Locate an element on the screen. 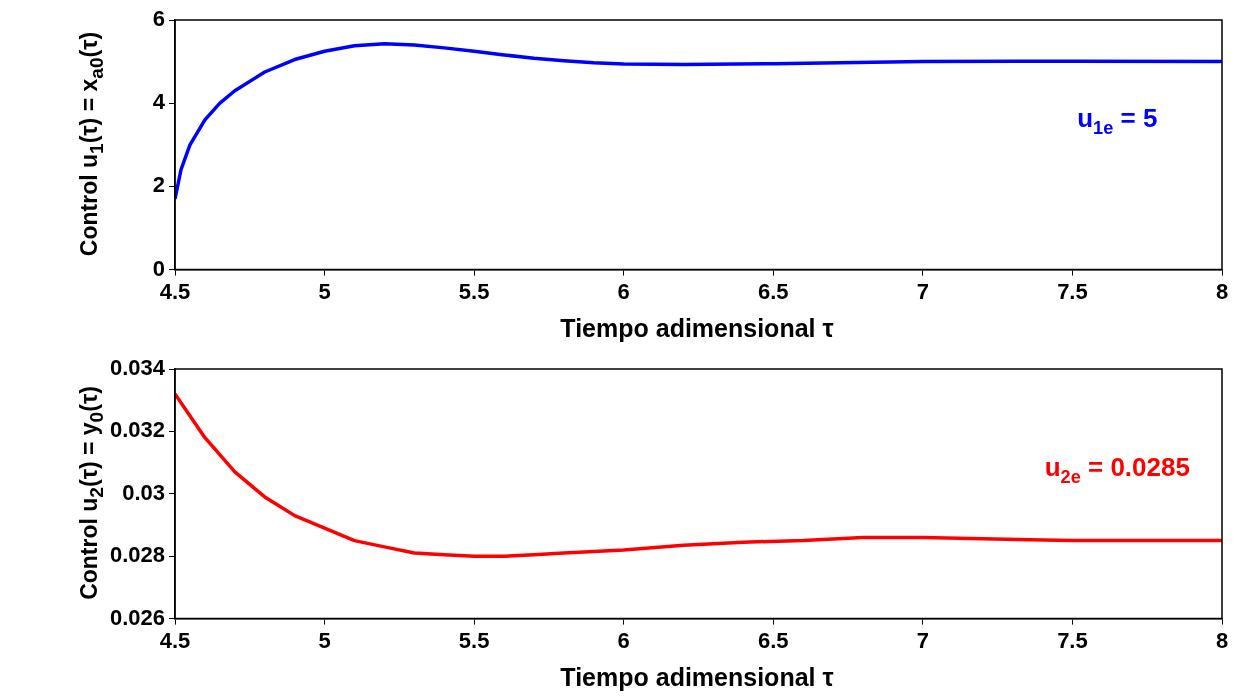  y-tick-label: 0.034 is located at coordinates (137, 368).